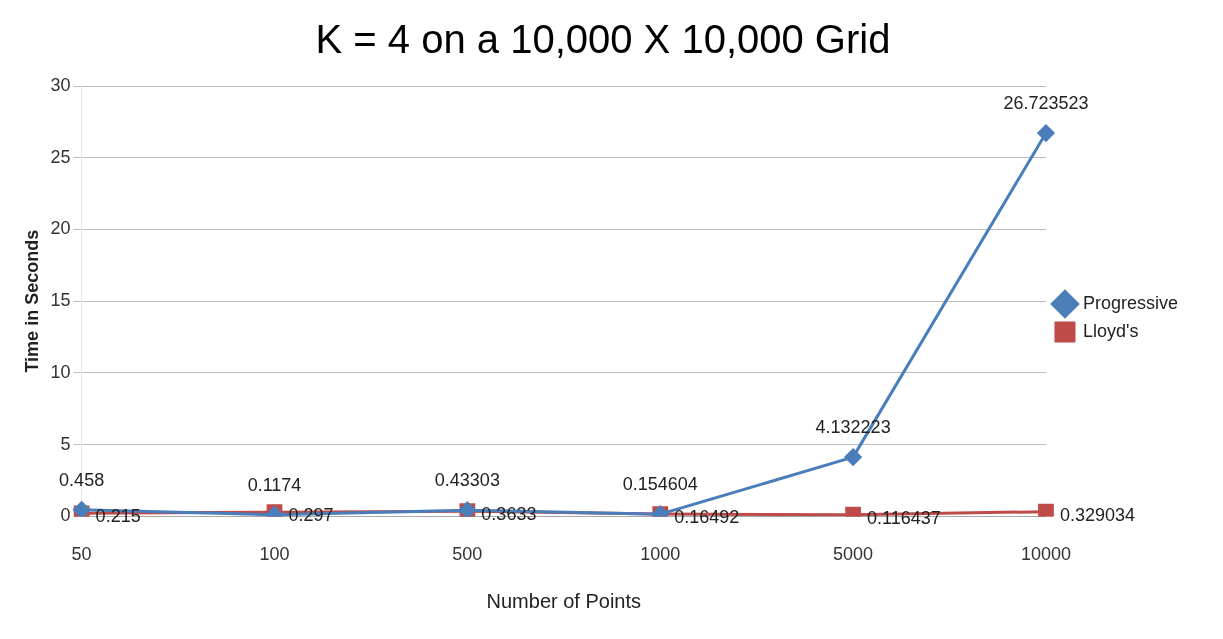 Image resolution: width=1223 pixels, height=639 pixels. I want to click on data-label: 0.1174, so click(274, 484).